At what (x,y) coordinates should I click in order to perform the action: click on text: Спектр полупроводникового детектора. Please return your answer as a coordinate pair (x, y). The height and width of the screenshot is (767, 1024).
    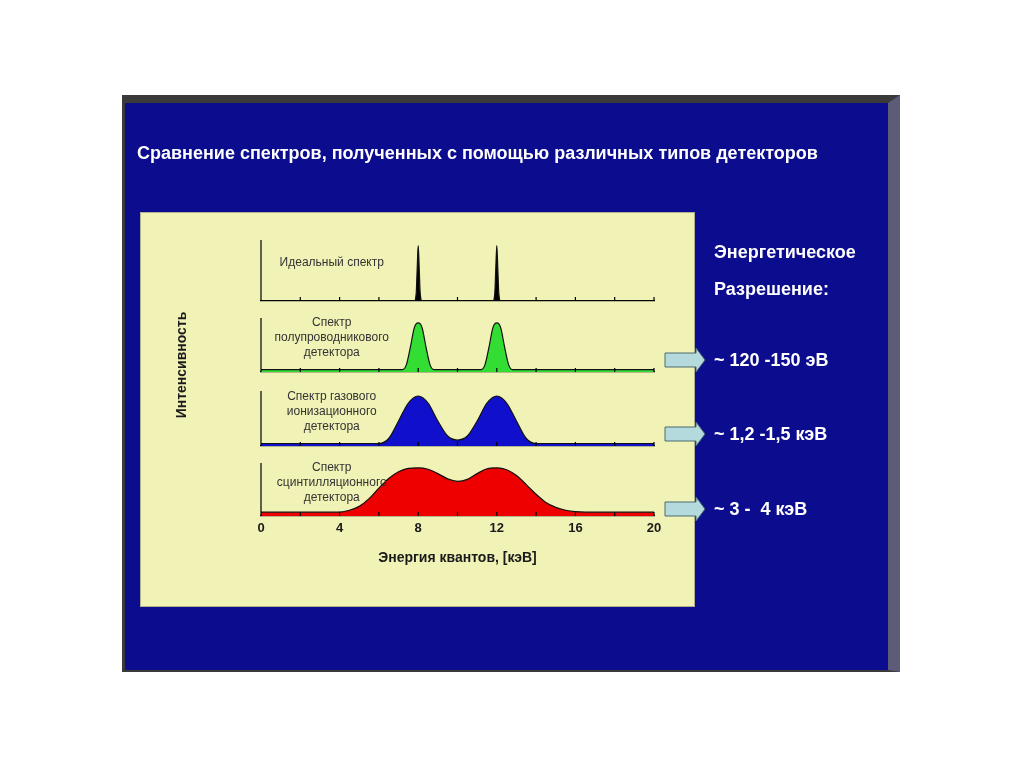
    Looking at the image, I should click on (332, 337).